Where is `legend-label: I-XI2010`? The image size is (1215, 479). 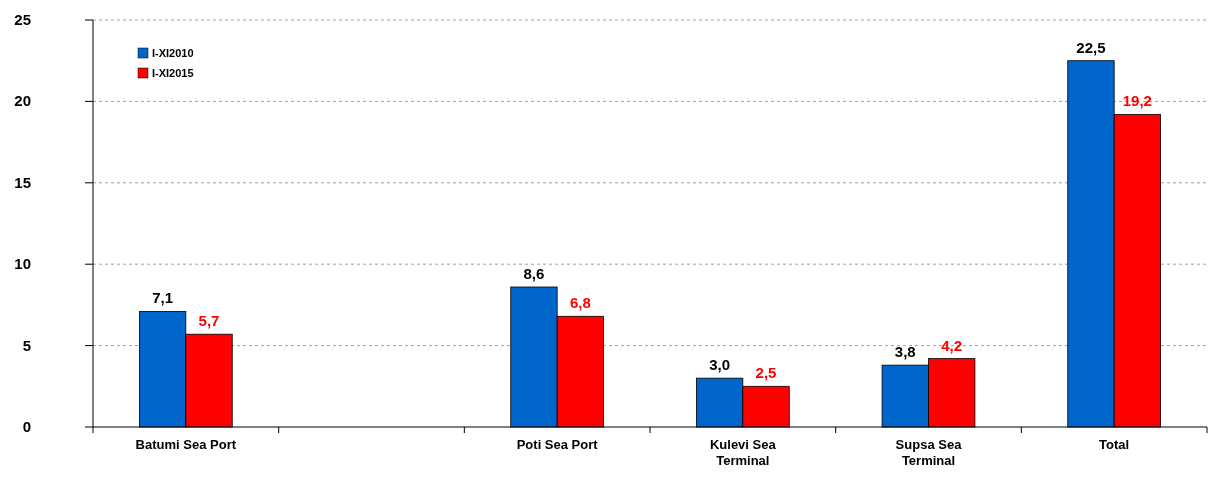
legend-label: I-XI2010 is located at coordinates (173, 53).